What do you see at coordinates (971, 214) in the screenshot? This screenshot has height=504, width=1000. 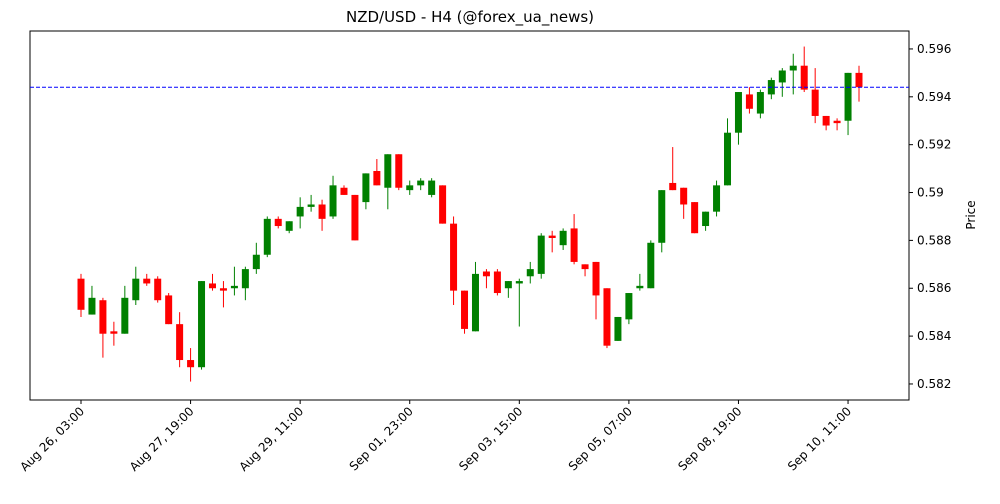 I see `y-axis-label: Price` at bounding box center [971, 214].